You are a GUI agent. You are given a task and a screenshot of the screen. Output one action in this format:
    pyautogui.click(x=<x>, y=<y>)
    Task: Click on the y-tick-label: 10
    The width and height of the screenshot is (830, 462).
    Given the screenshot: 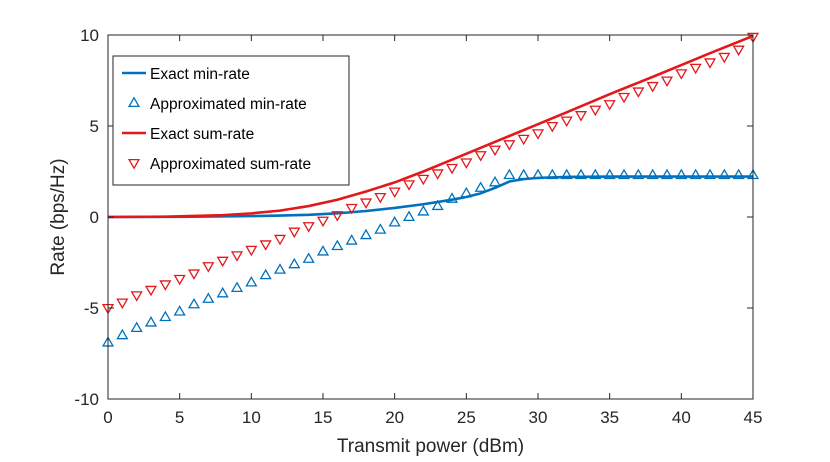 What is the action you would take?
    pyautogui.click(x=89, y=35)
    